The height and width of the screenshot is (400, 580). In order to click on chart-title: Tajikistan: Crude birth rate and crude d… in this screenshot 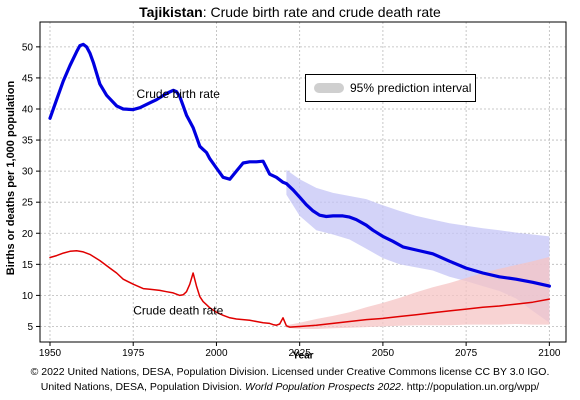, I will do `click(290, 12)`.